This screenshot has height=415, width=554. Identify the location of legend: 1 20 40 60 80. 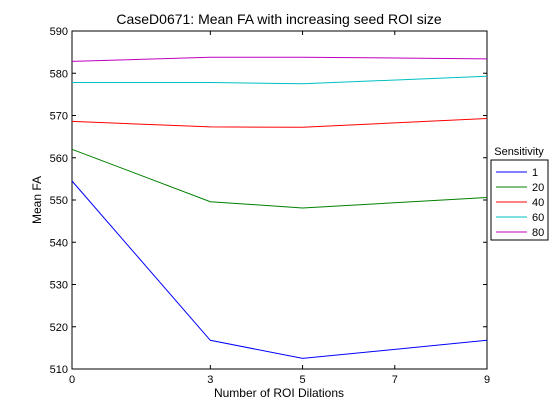
(519, 200).